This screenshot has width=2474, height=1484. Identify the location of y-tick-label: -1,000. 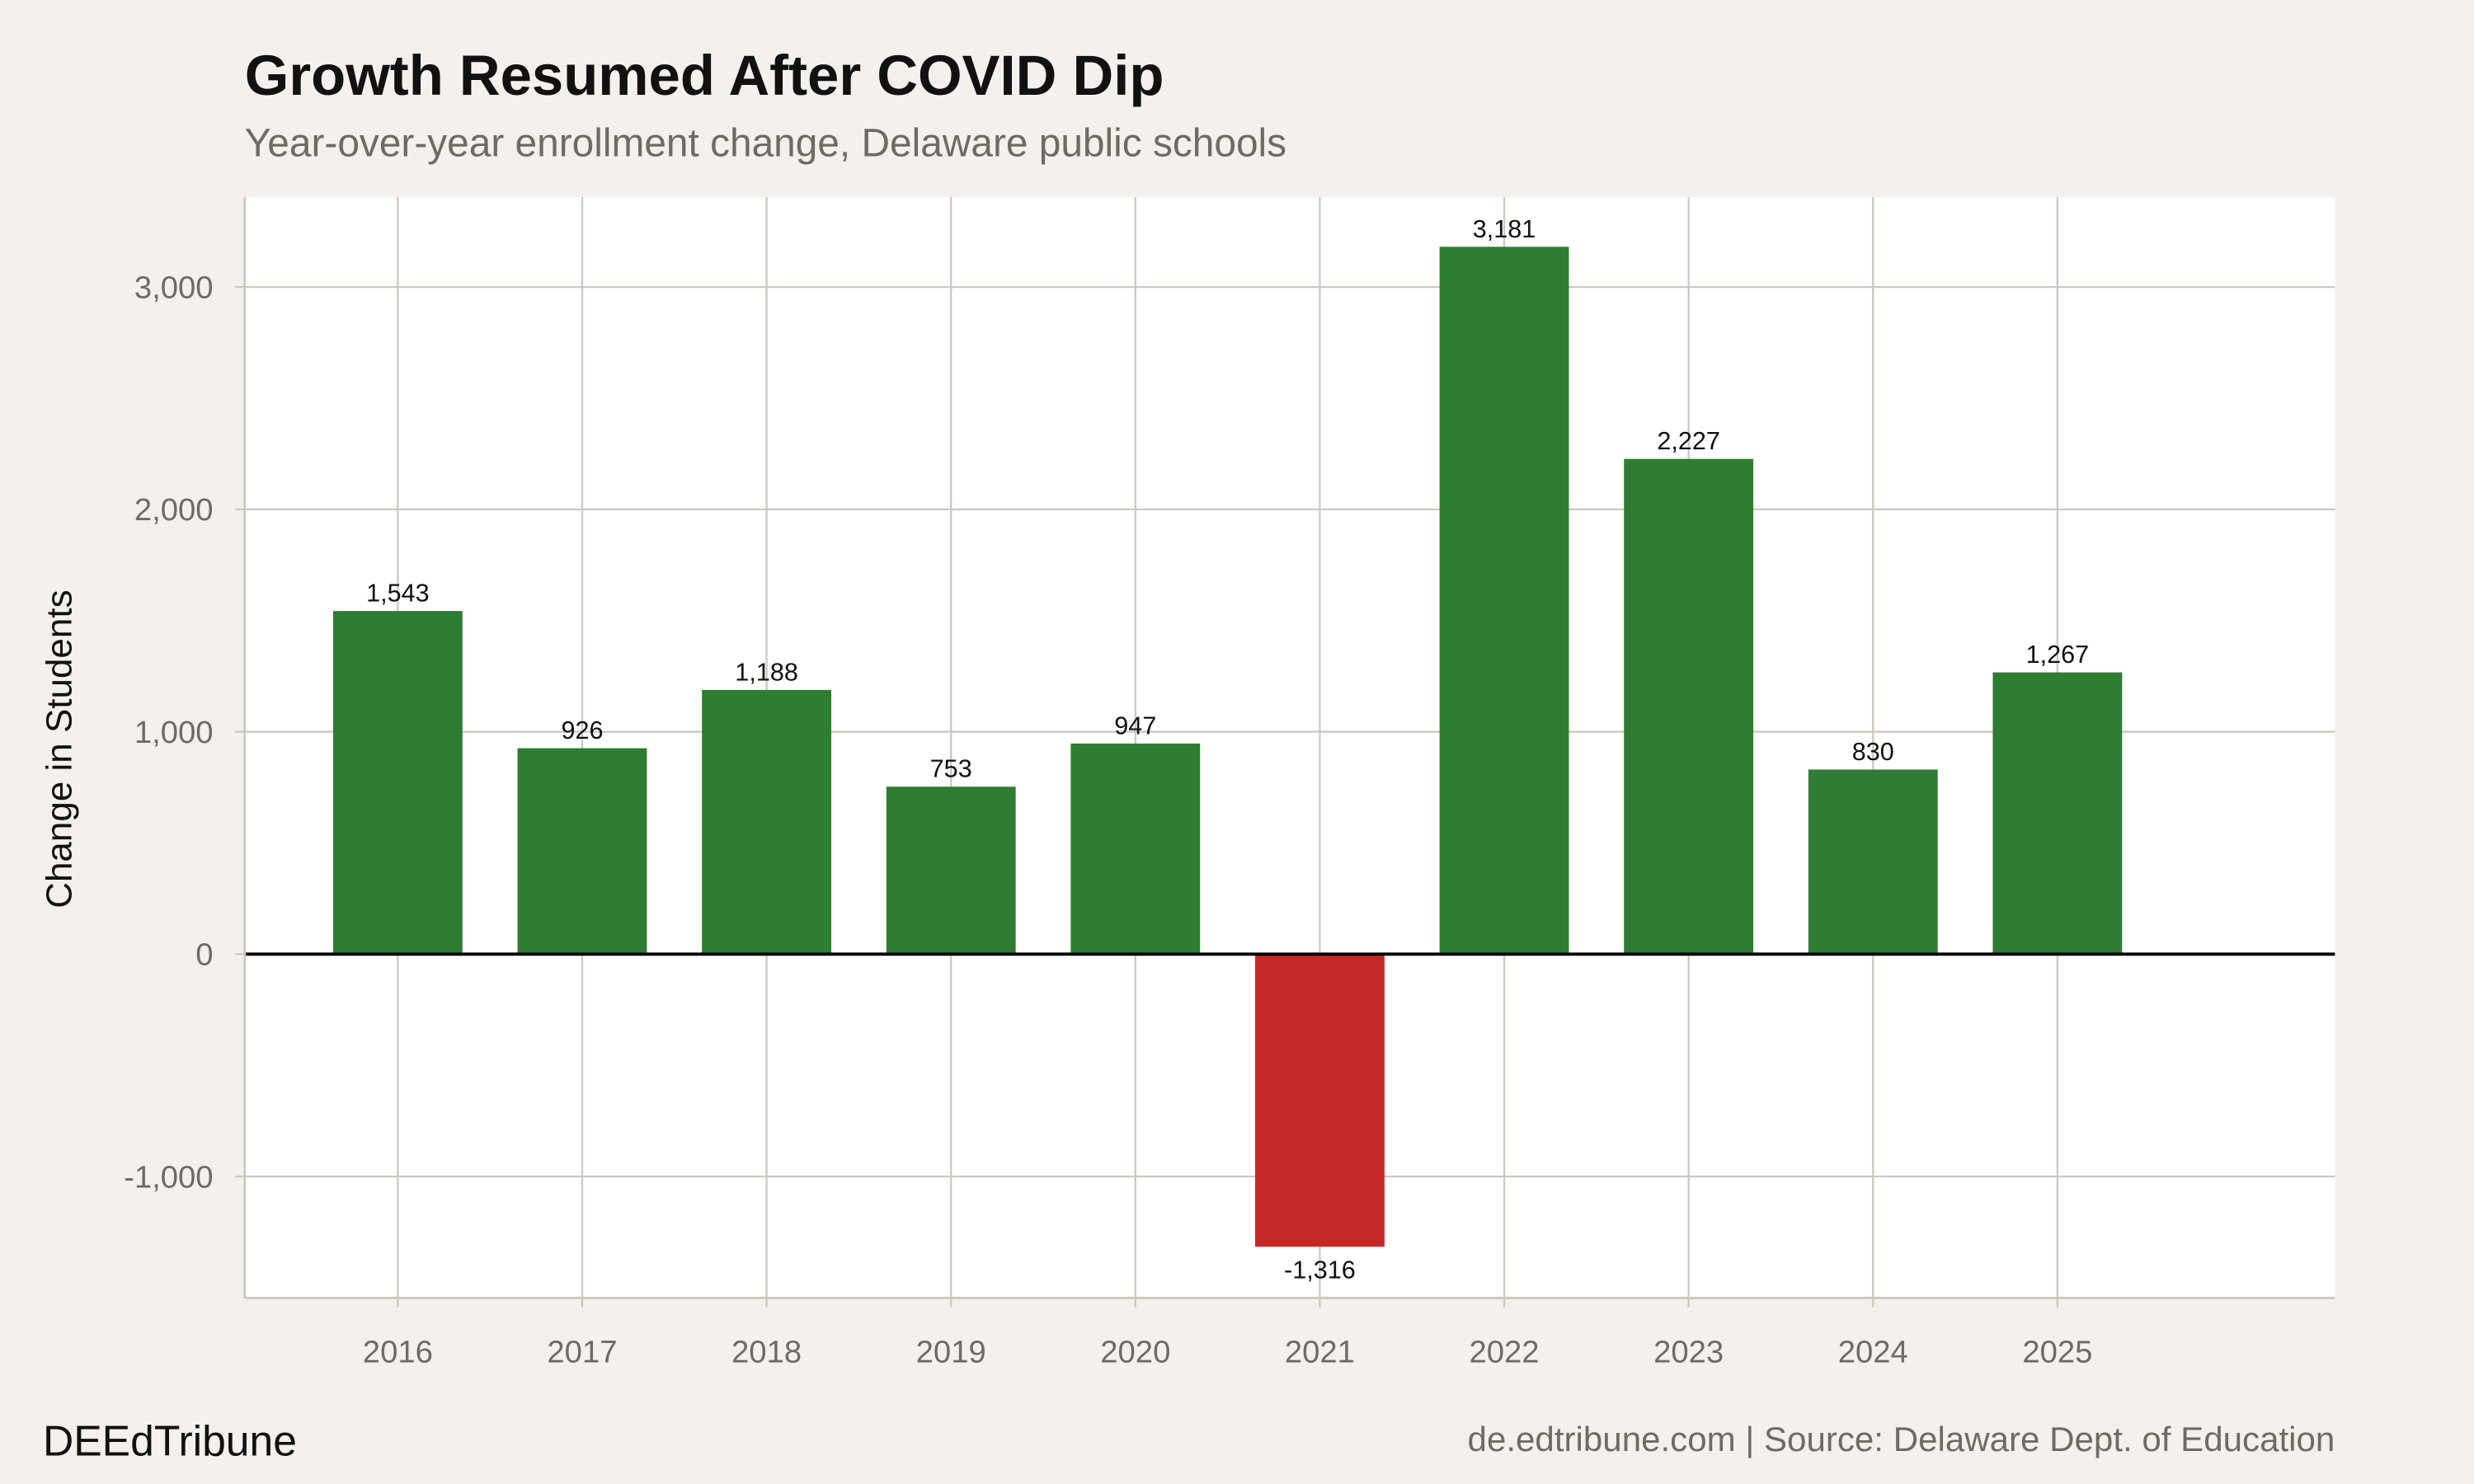
(168, 1177).